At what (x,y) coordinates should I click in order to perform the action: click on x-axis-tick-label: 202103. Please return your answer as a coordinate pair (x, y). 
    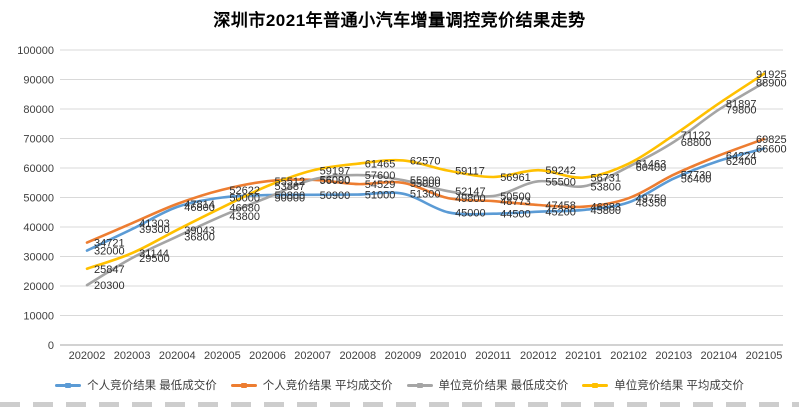
    Looking at the image, I should click on (673, 356).